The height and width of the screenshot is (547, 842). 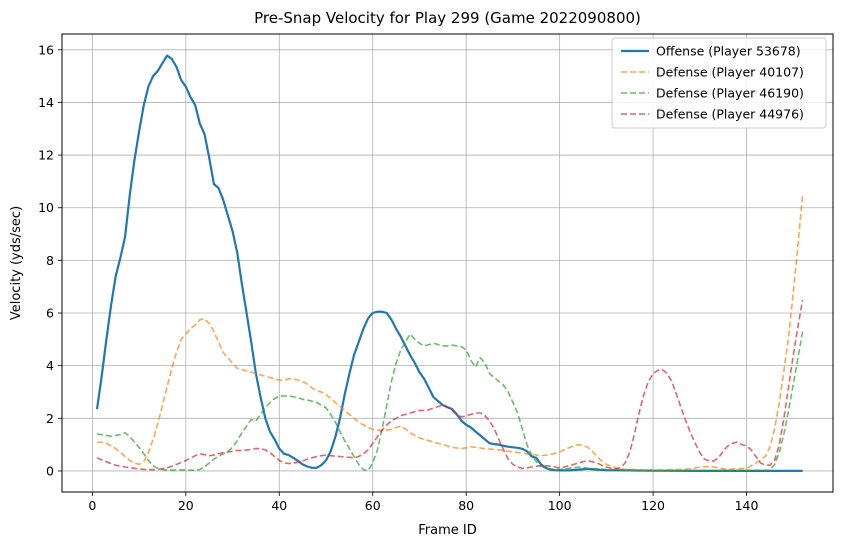 What do you see at coordinates (50, 365) in the screenshot?
I see `y-tick-label: 4` at bounding box center [50, 365].